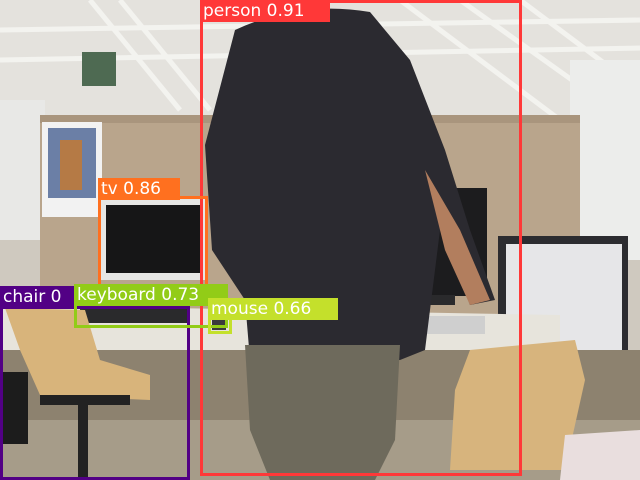  What do you see at coordinates (273, 309) in the screenshot?
I see `mouse-label: mouse 0.66` at bounding box center [273, 309].